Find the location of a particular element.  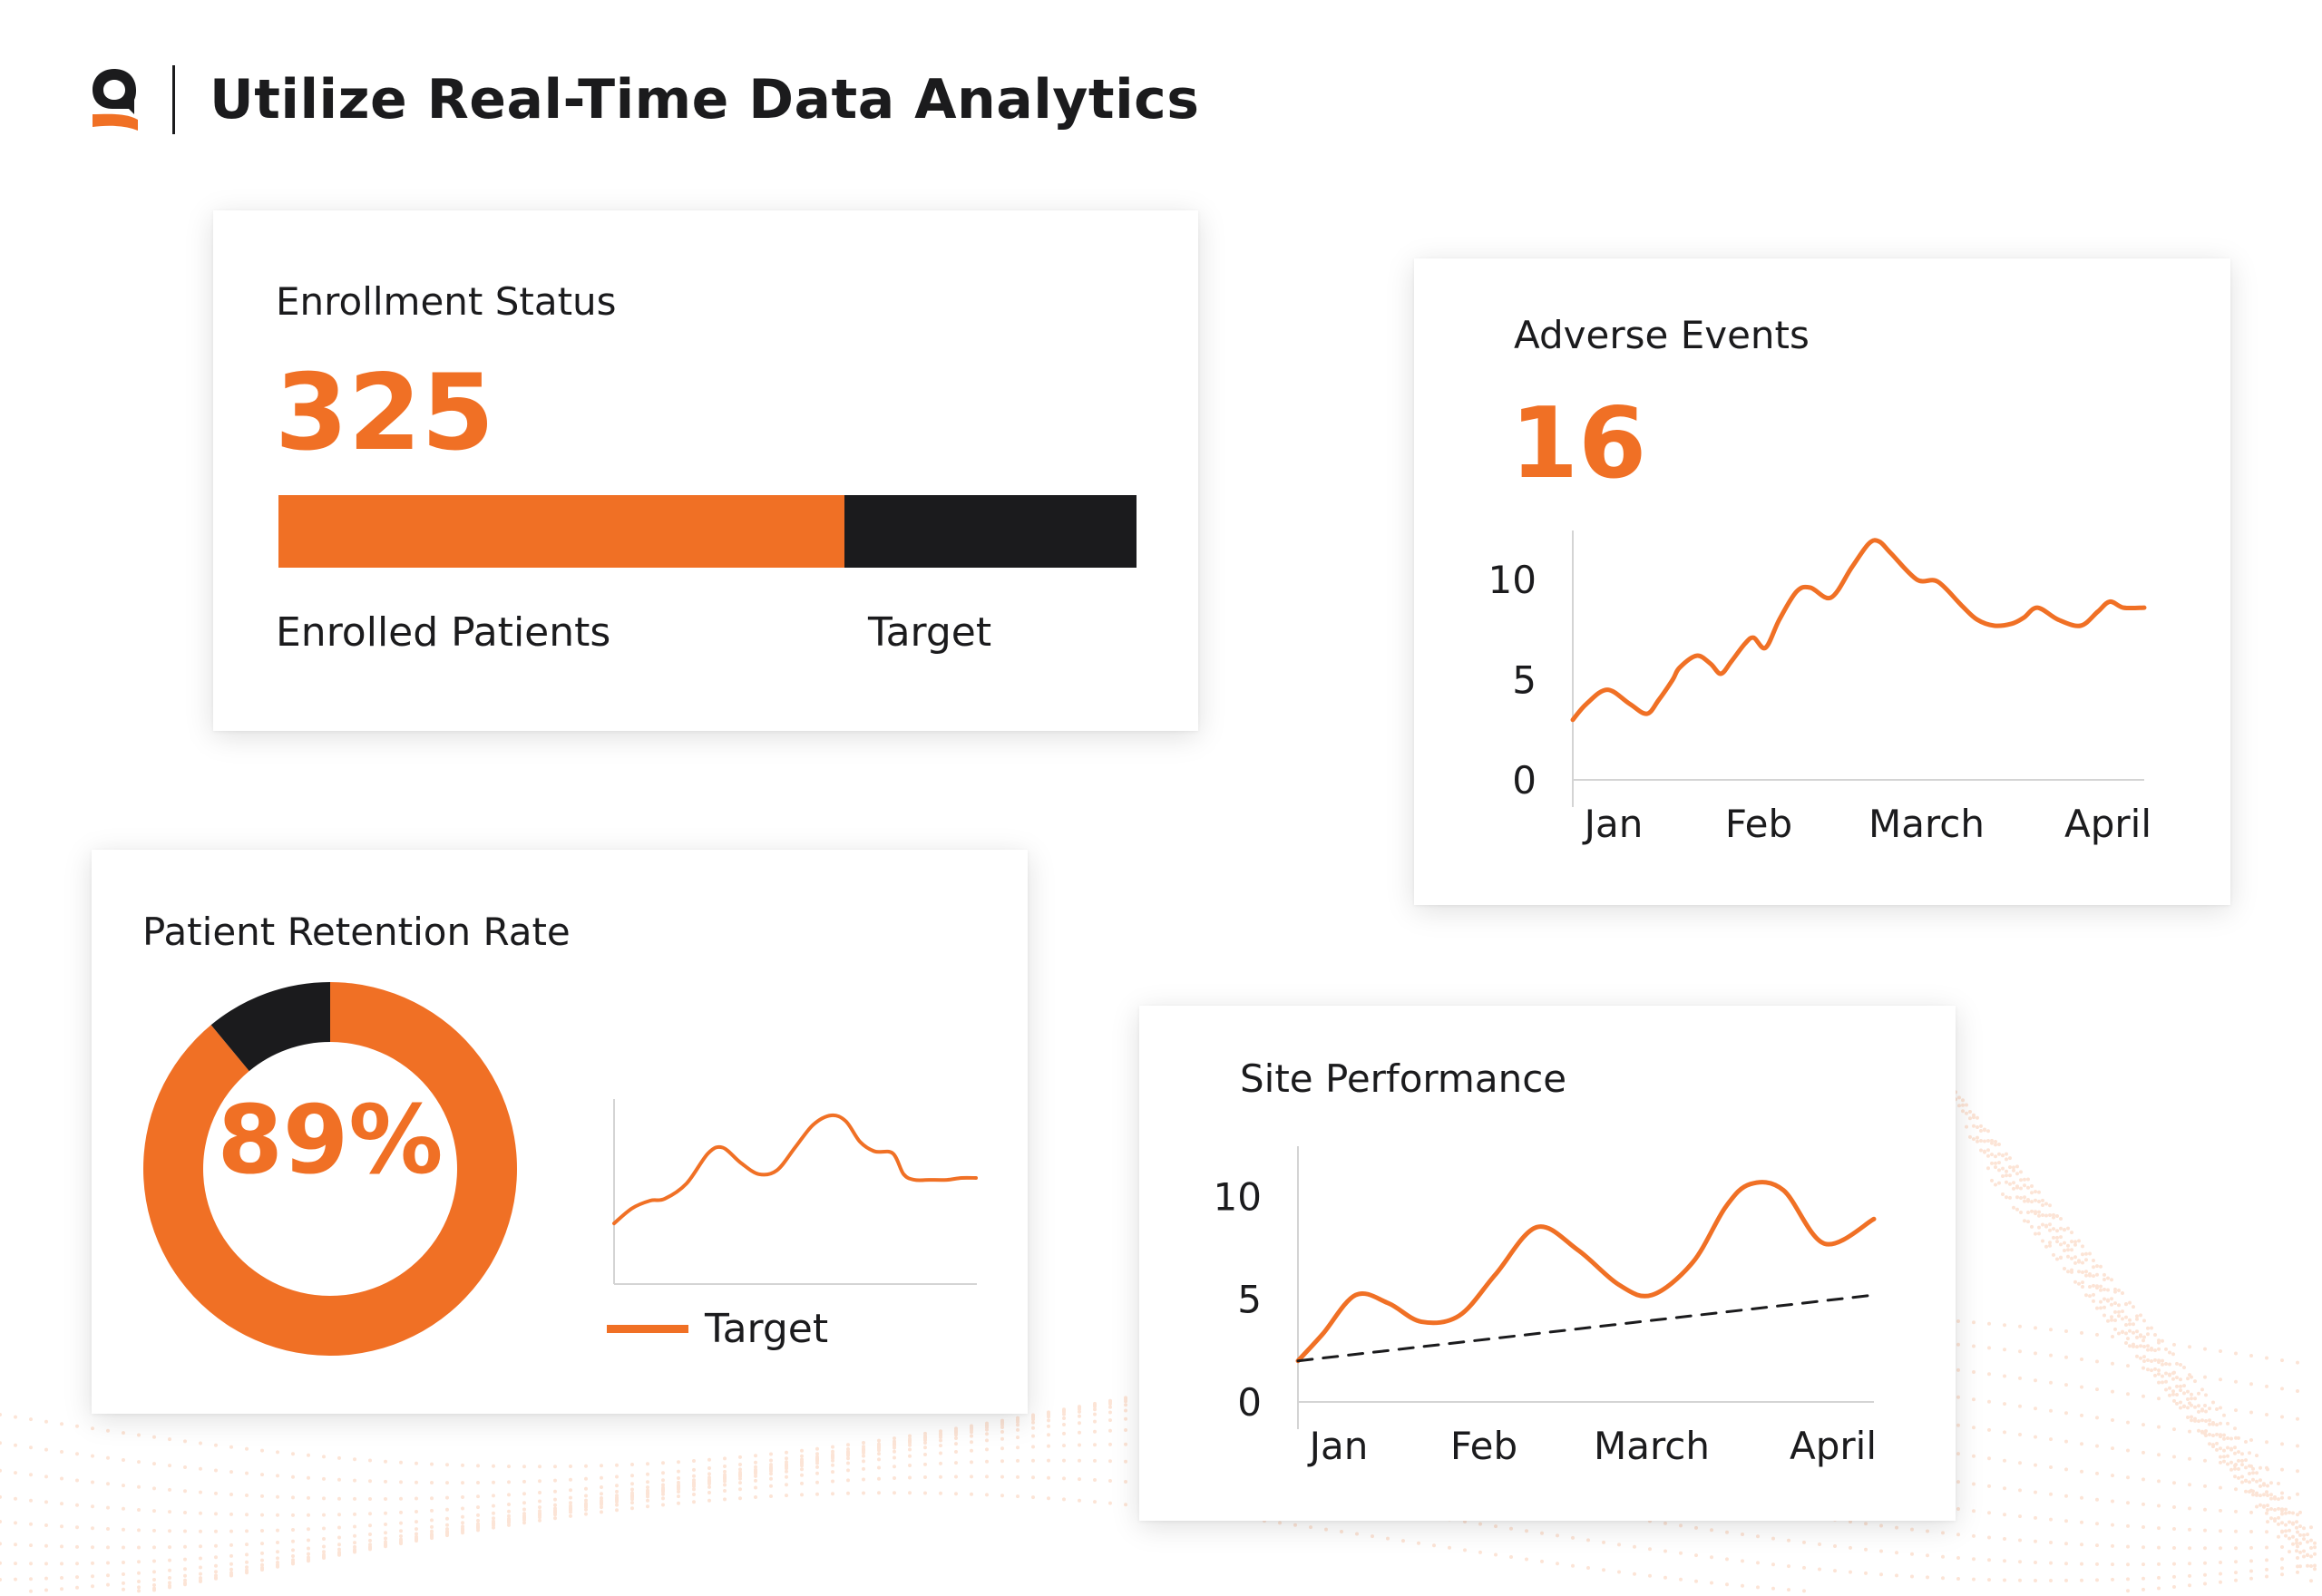

adverse-events-title: Adverse Events is located at coordinates (1662, 335).